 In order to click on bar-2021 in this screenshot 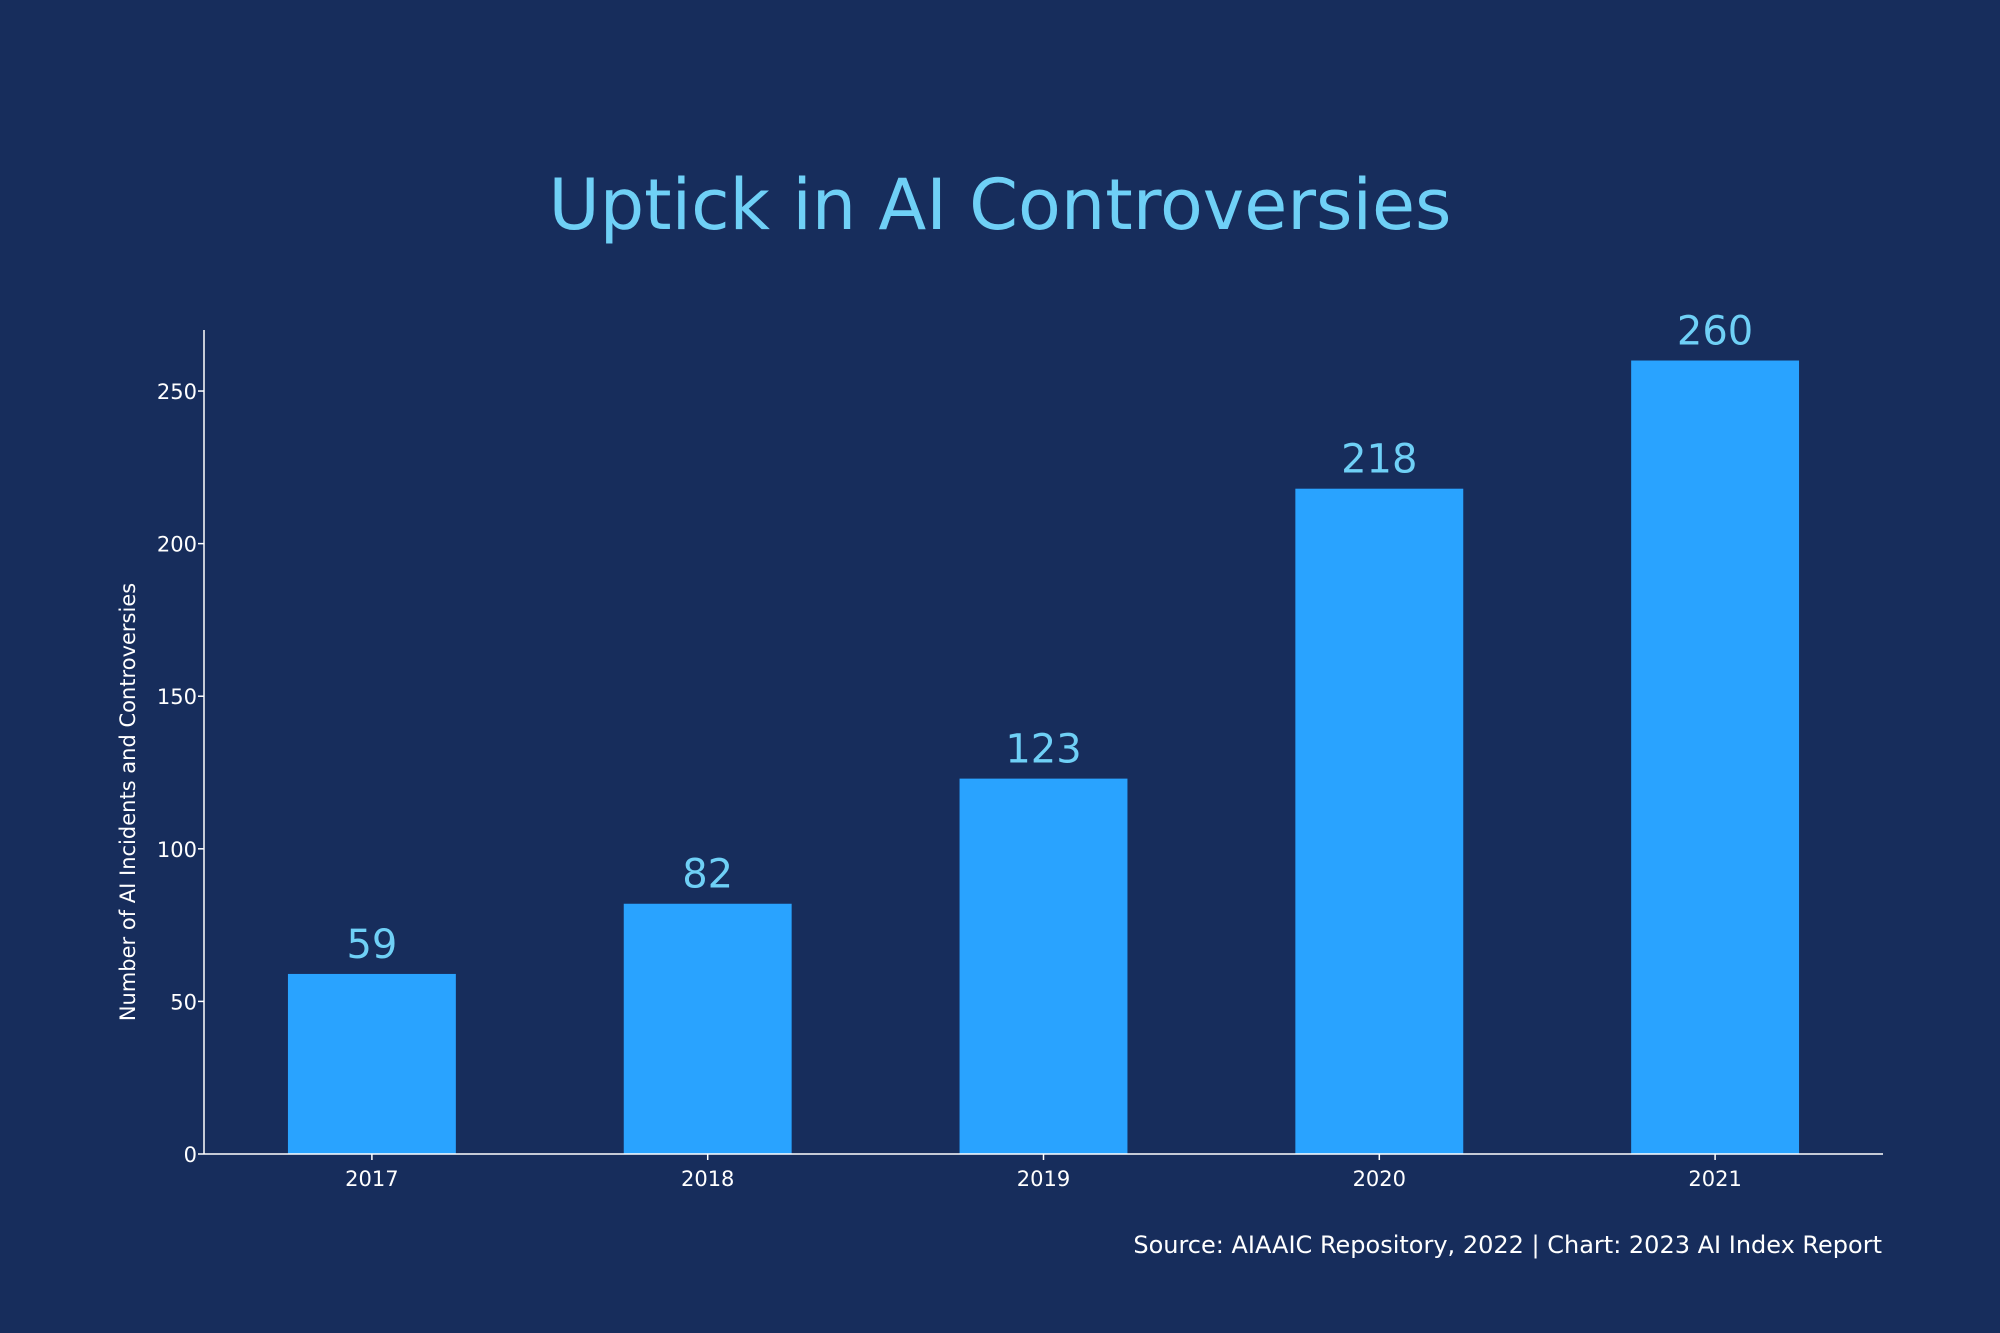, I will do `click(1715, 757)`.